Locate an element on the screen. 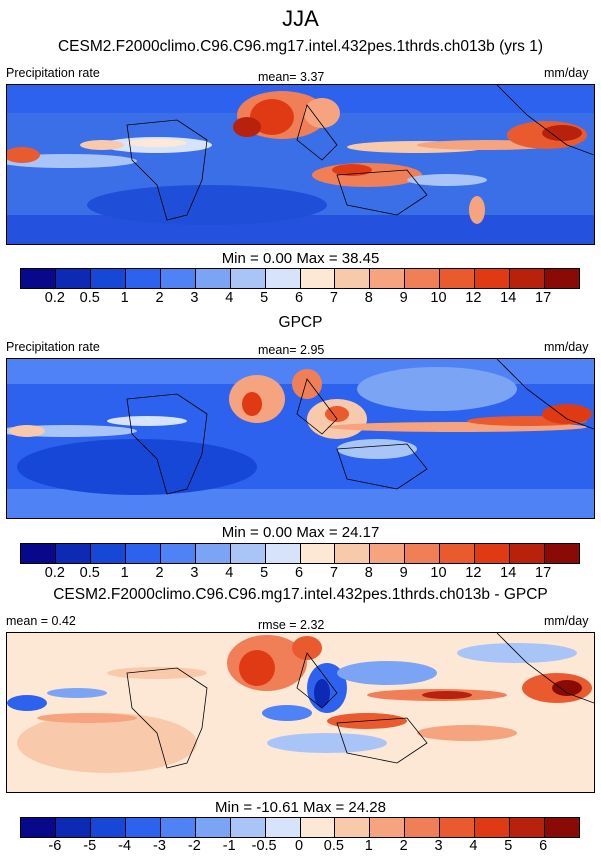  panel2-colorbar-ticks: 0.2 0.5 1 2 3 4 5 6 7 8 9 10 12 14 17 is located at coordinates (299, 573).